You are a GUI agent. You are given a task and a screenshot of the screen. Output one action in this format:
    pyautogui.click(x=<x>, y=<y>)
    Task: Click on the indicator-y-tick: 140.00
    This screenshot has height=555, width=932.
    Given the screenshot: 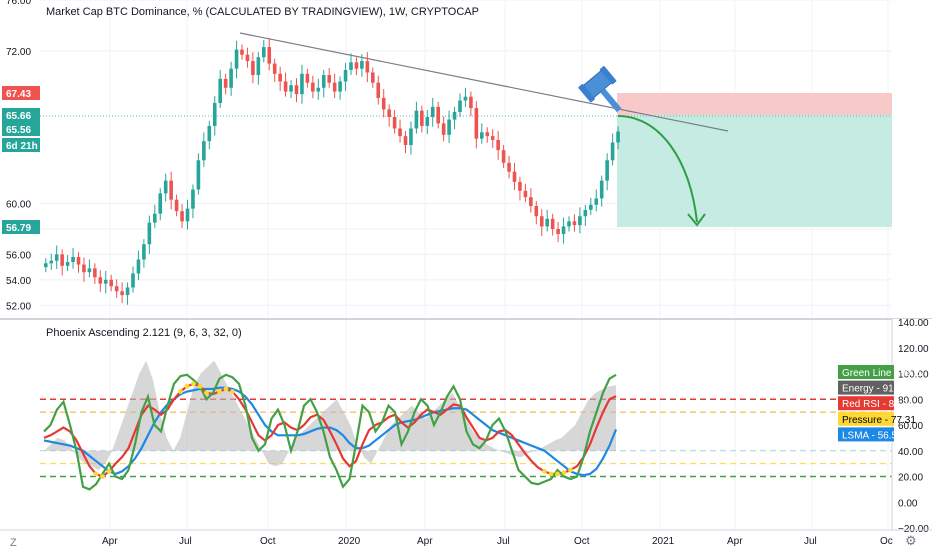 What is the action you would take?
    pyautogui.click(x=913, y=323)
    